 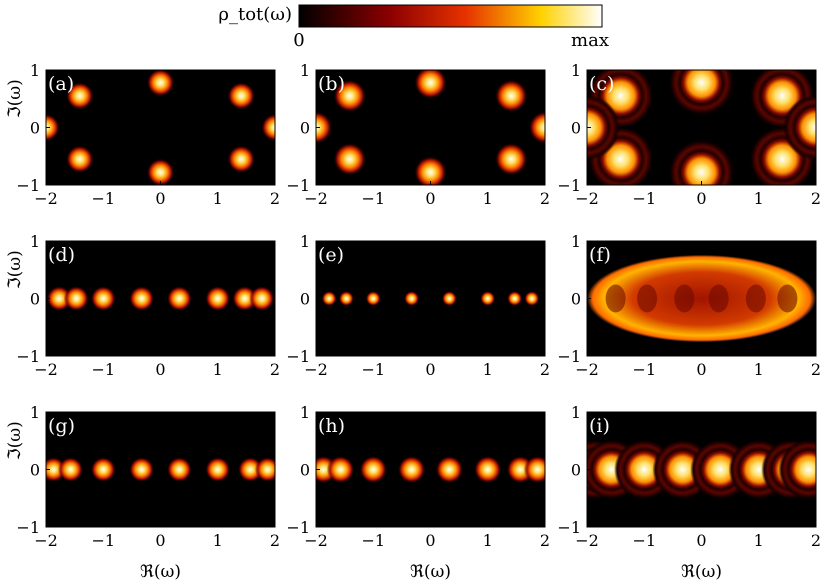 What do you see at coordinates (599, 426) in the screenshot?
I see `panel-label: (i)` at bounding box center [599, 426].